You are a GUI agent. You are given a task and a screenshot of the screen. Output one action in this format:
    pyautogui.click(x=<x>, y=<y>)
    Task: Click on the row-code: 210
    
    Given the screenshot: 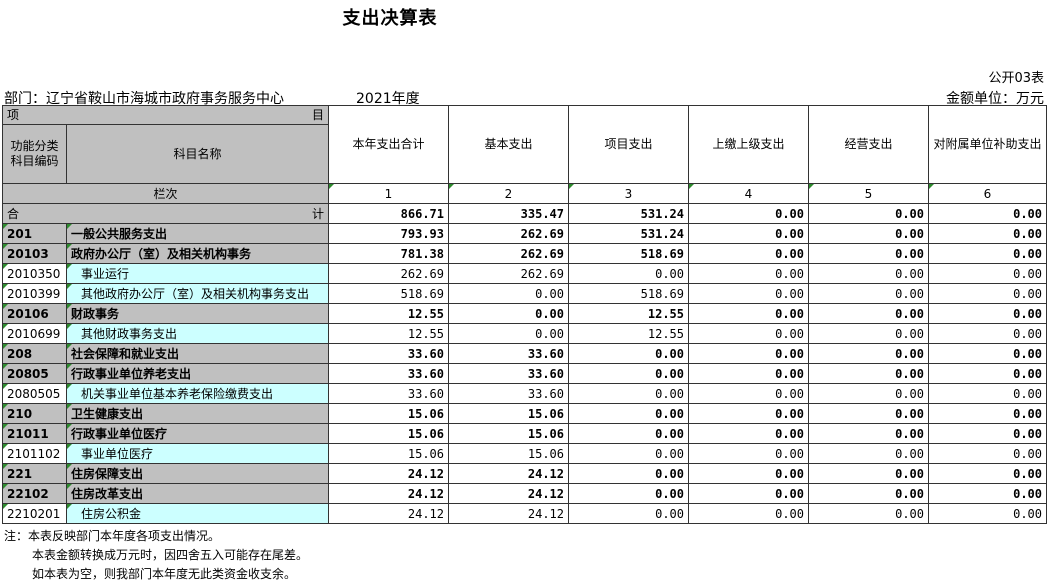 What is the action you would take?
    pyautogui.click(x=34, y=413)
    